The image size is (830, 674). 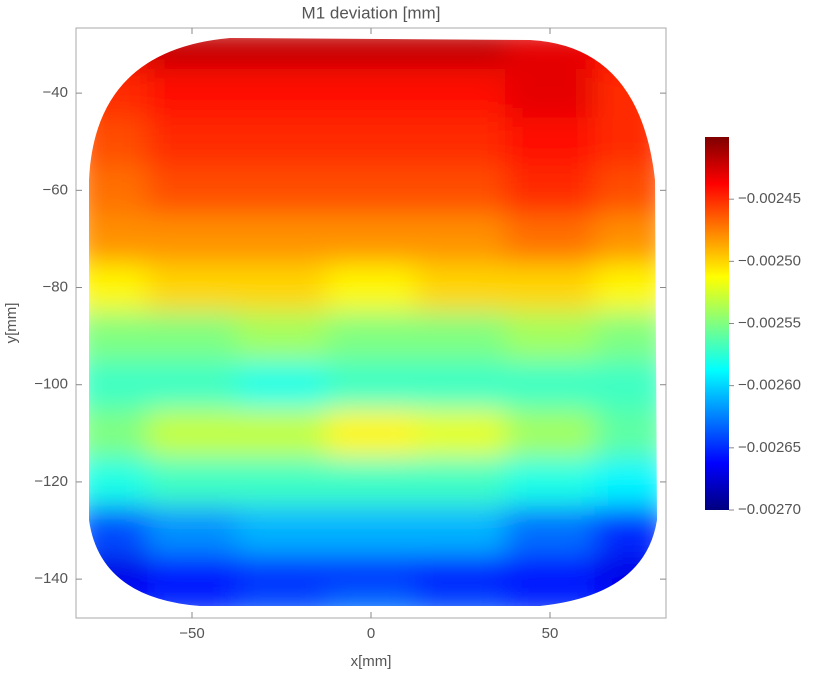 I want to click on colorbar-tick-label: −0.00245, so click(x=769, y=198).